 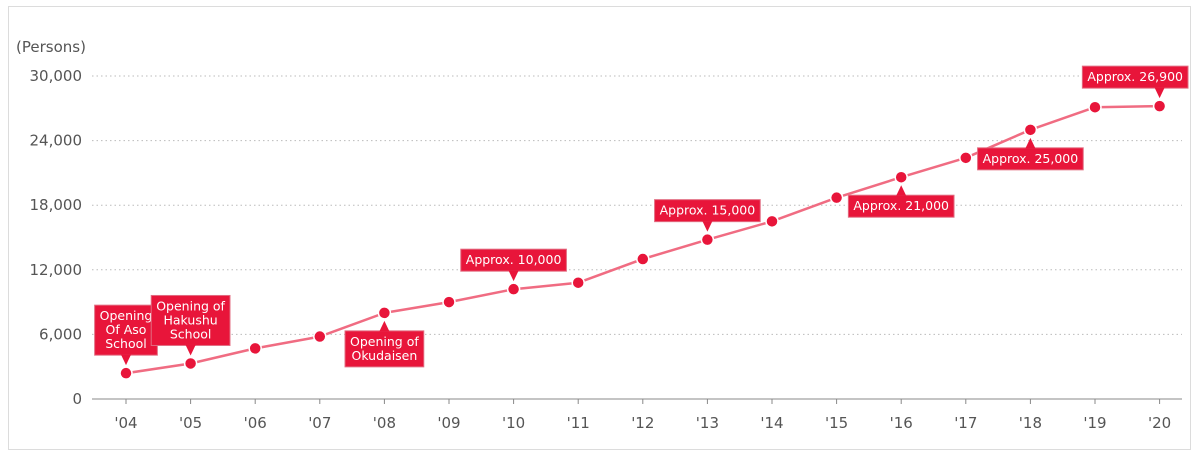 What do you see at coordinates (255, 423) in the screenshot?
I see `x-tick-label: '06` at bounding box center [255, 423].